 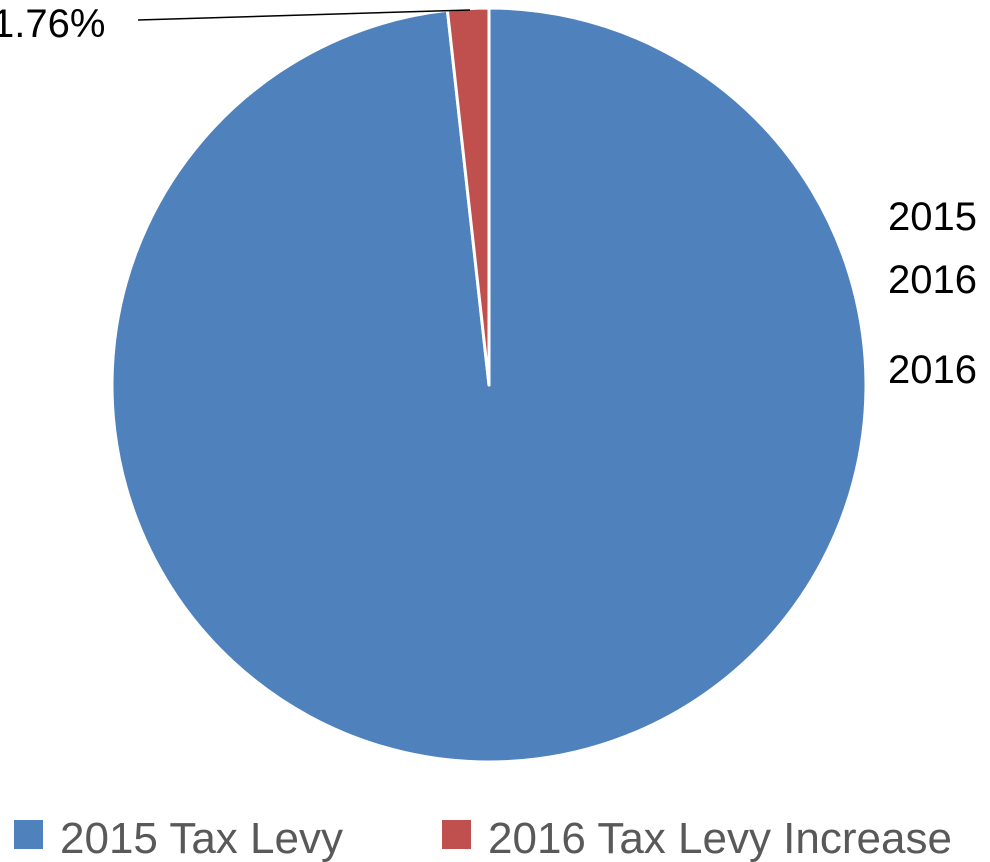 What do you see at coordinates (483, 838) in the screenshot?
I see `legend: 2015 Tax Levy 2016 Tax Levy Increase` at bounding box center [483, 838].